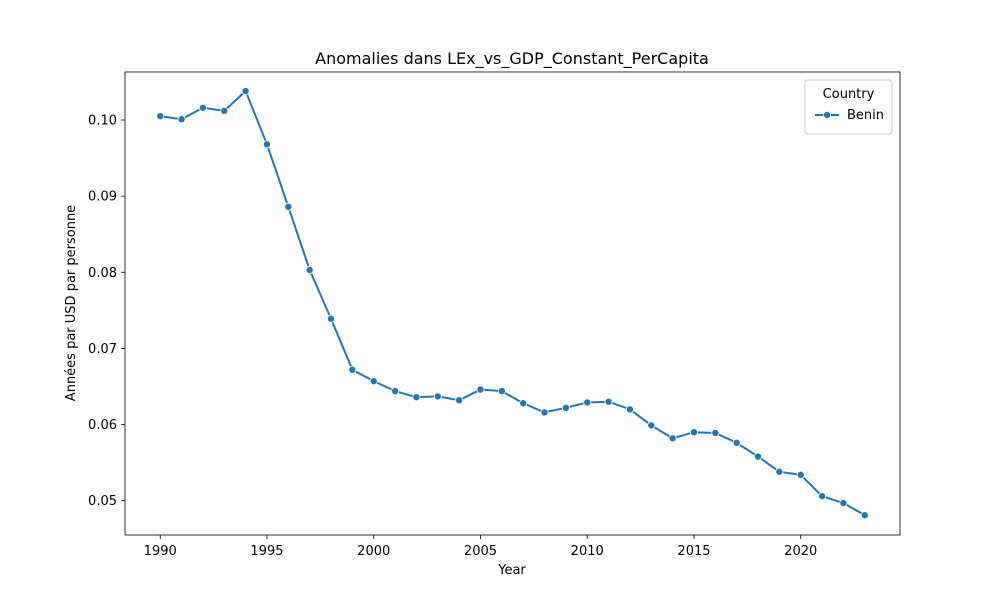 Image resolution: width=1000 pixels, height=604 pixels. I want to click on x-tick-label: 2020, so click(800, 551).